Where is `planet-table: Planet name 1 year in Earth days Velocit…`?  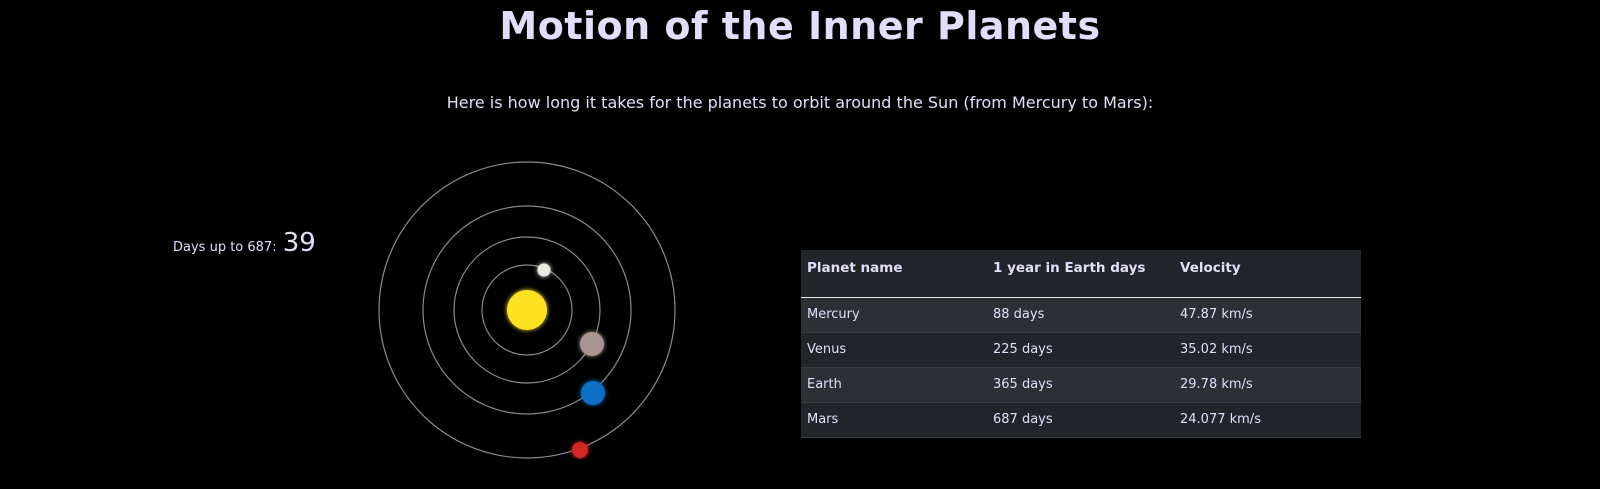
planet-table: Planet name 1 year in Earth days Velocit… is located at coordinates (1081, 344).